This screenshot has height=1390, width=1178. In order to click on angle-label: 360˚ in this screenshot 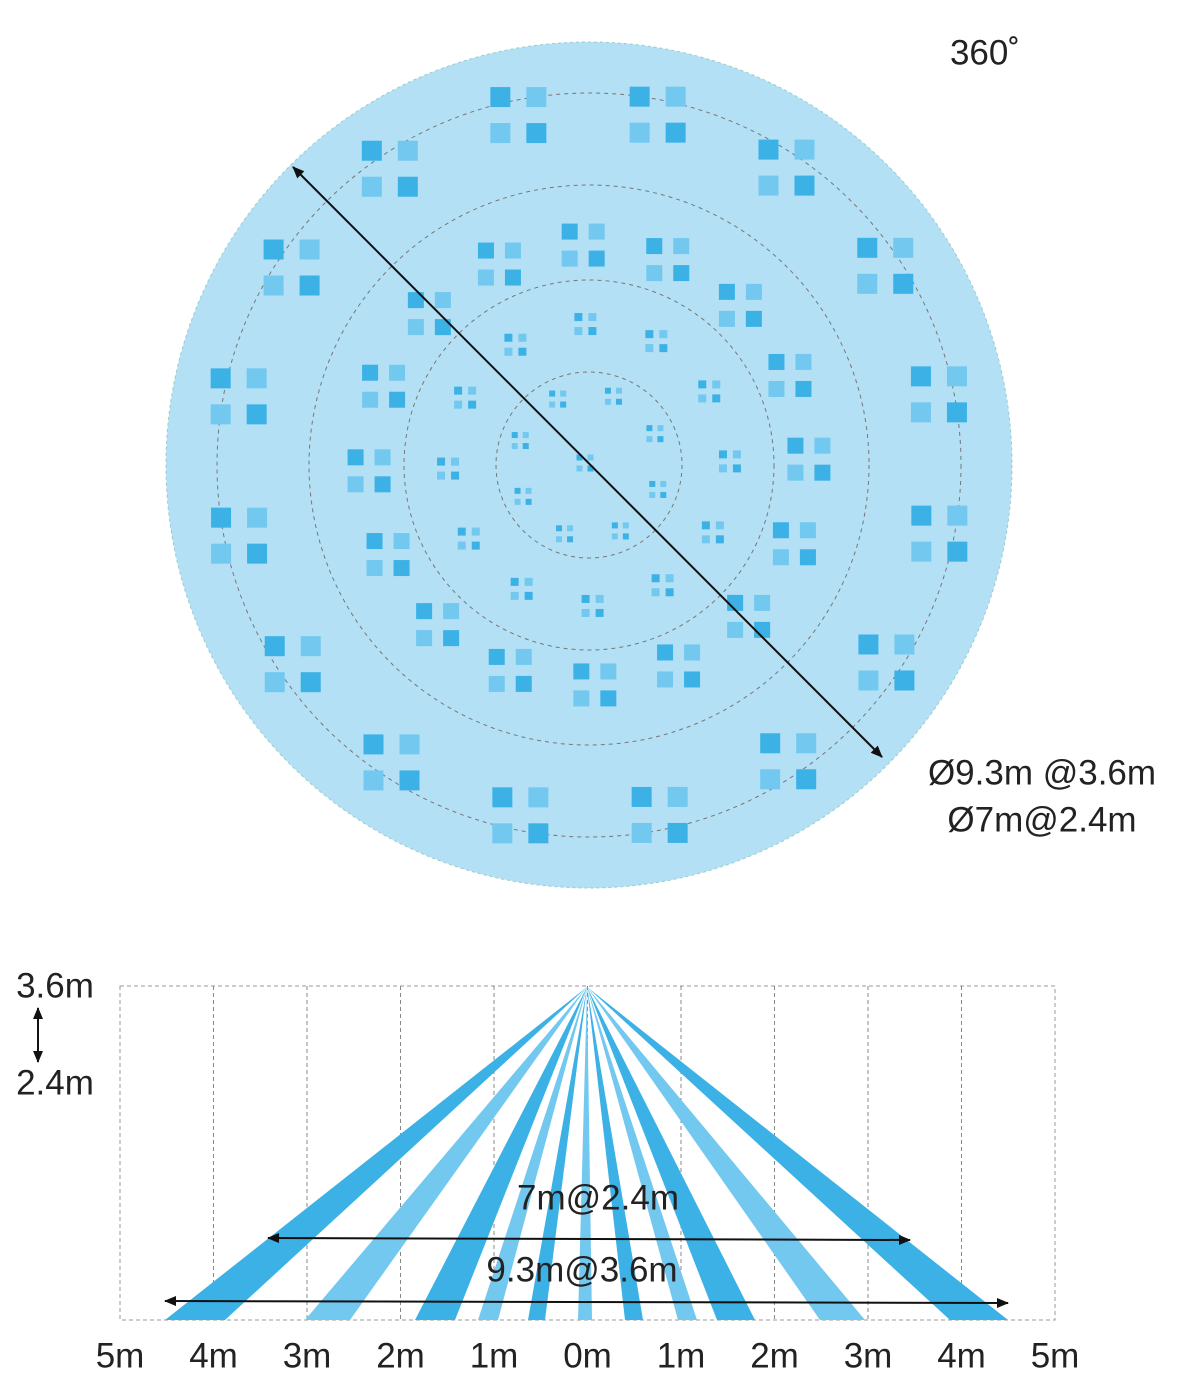, I will do `click(985, 52)`.